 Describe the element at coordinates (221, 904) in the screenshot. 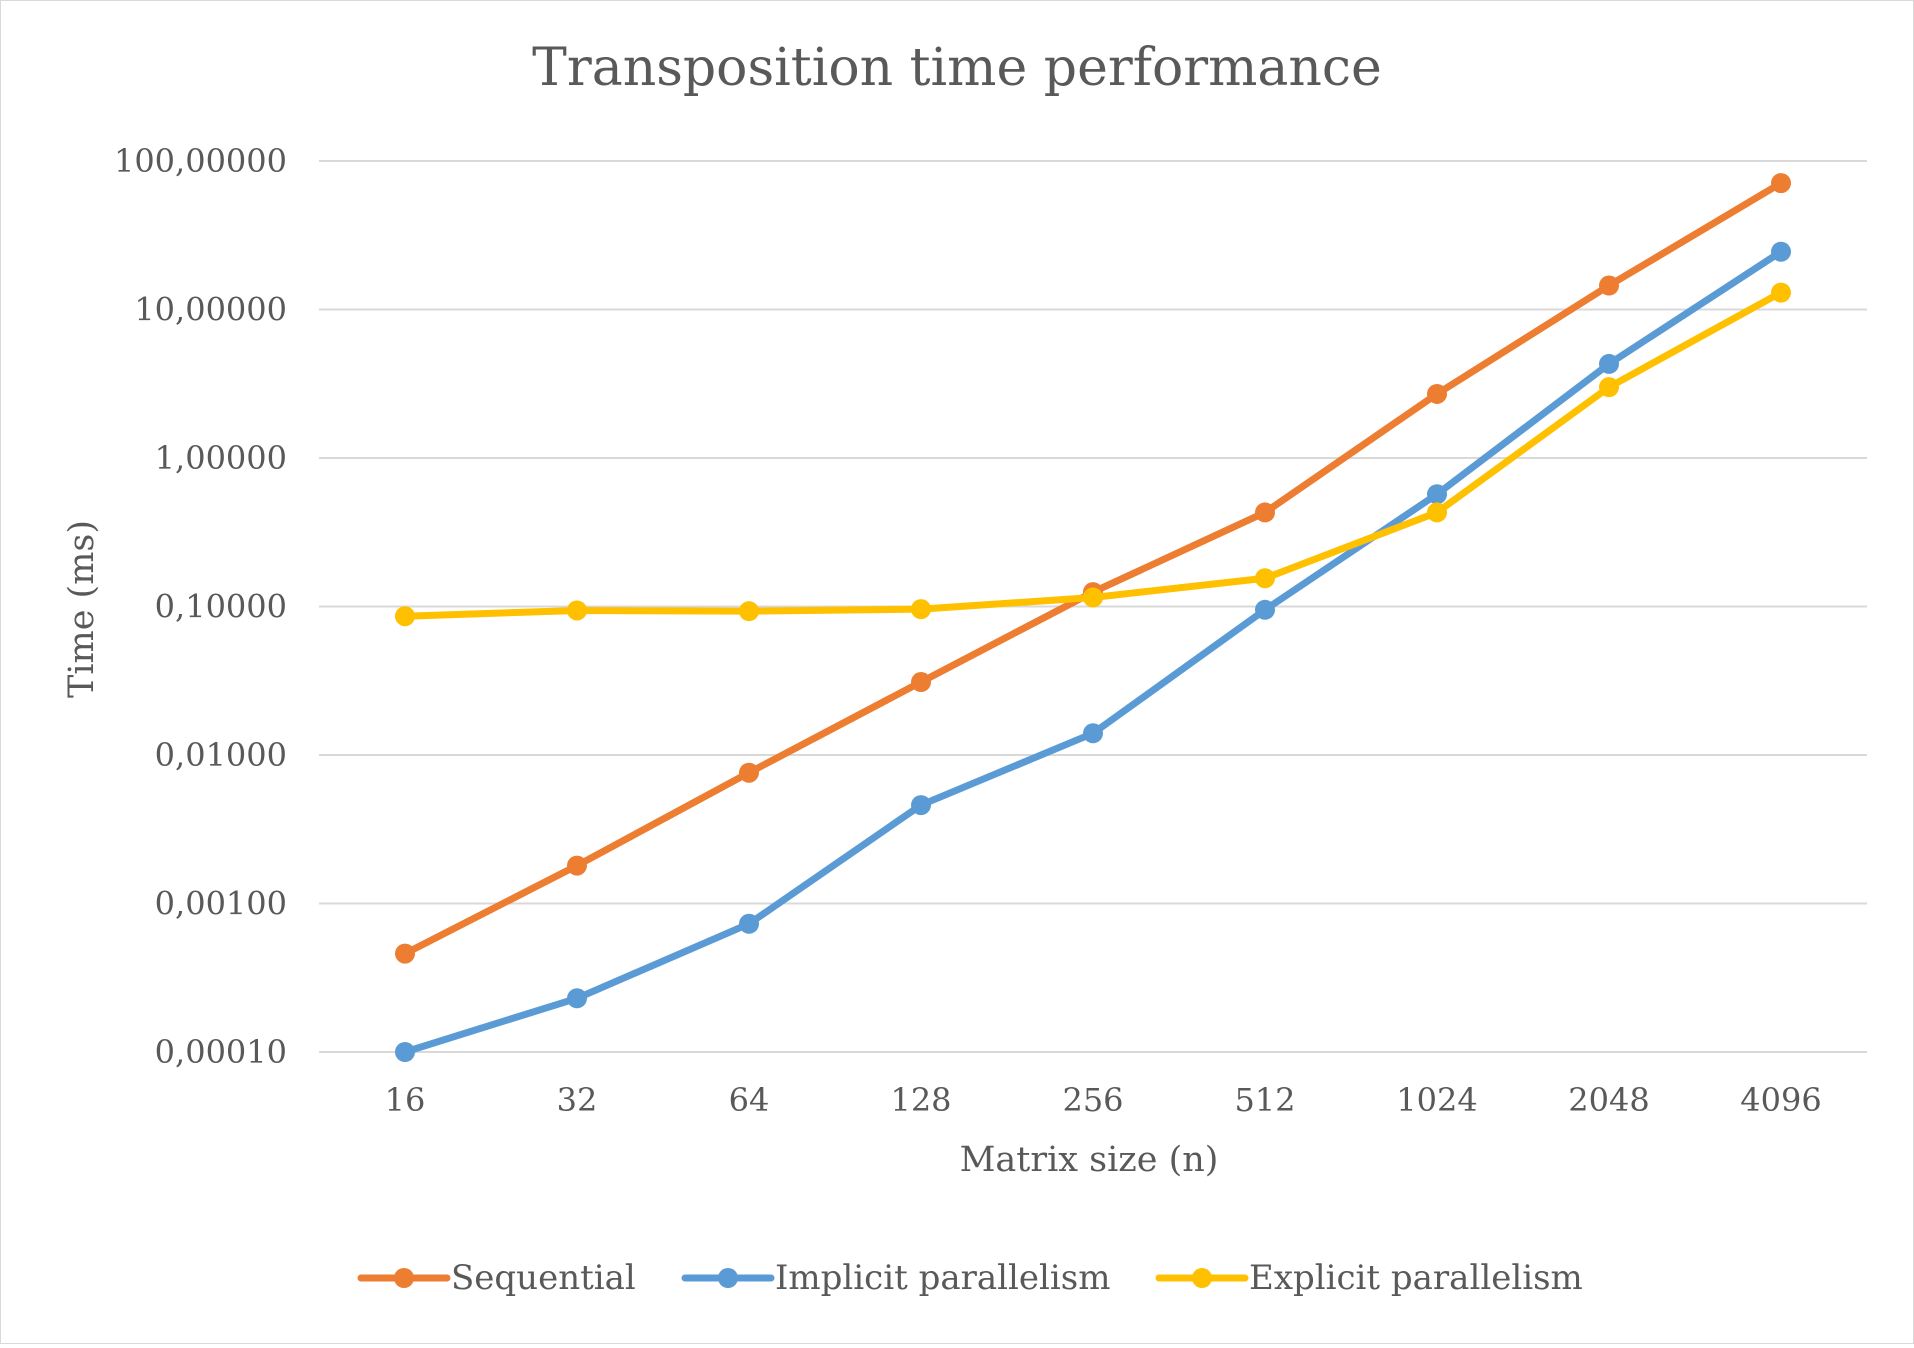

I see `y-tick-label: 0,00100` at that location.